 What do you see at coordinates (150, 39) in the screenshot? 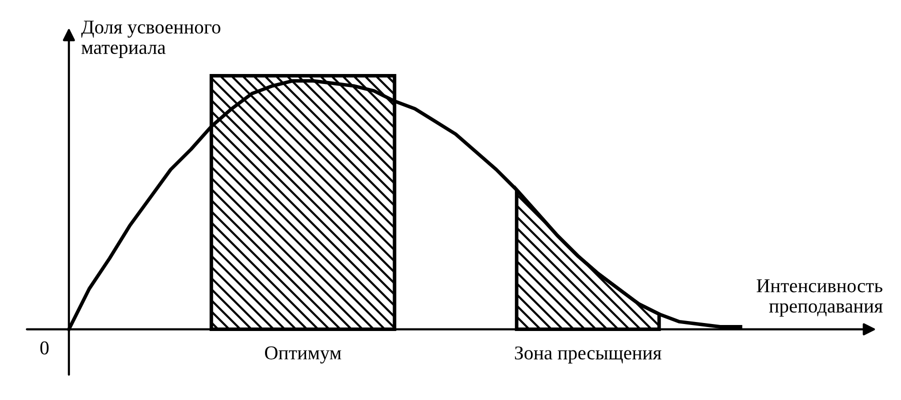
I see `y-axis-title: Доля усвоенного материала` at bounding box center [150, 39].